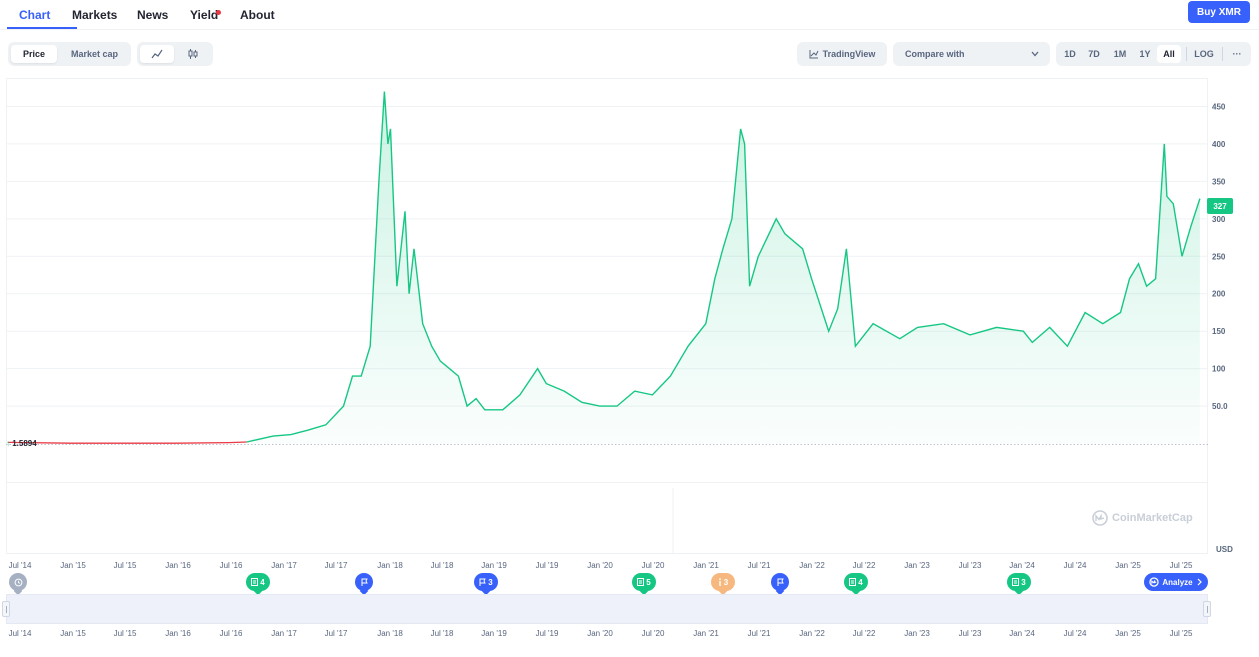  What do you see at coordinates (1219, 331) in the screenshot?
I see `y-tick-label: 150` at bounding box center [1219, 331].